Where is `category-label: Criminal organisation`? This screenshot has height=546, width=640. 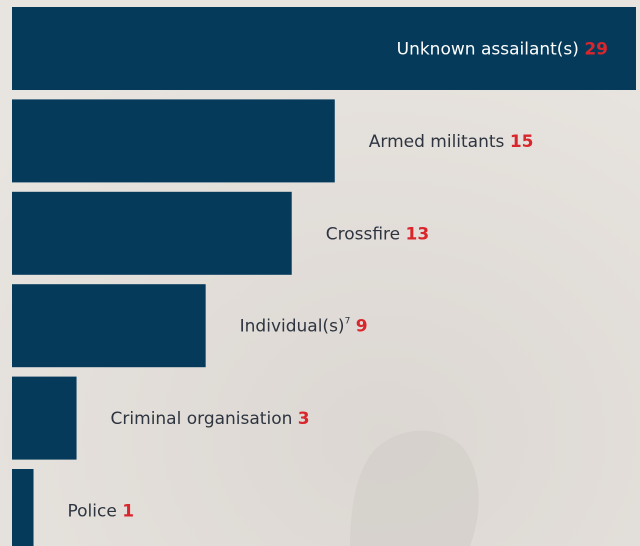
category-label: Criminal organisation is located at coordinates (202, 419).